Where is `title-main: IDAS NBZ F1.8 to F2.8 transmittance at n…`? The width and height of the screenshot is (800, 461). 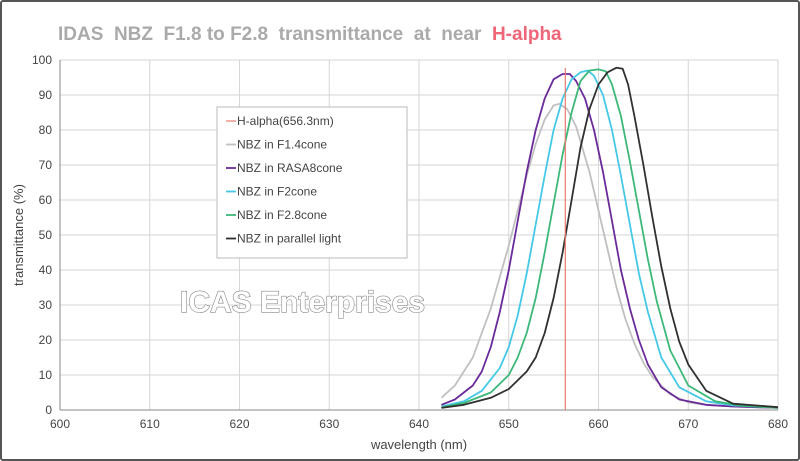 title-main: IDAS NBZ F1.8 to F2.8 transmittance at n… is located at coordinates (275, 34).